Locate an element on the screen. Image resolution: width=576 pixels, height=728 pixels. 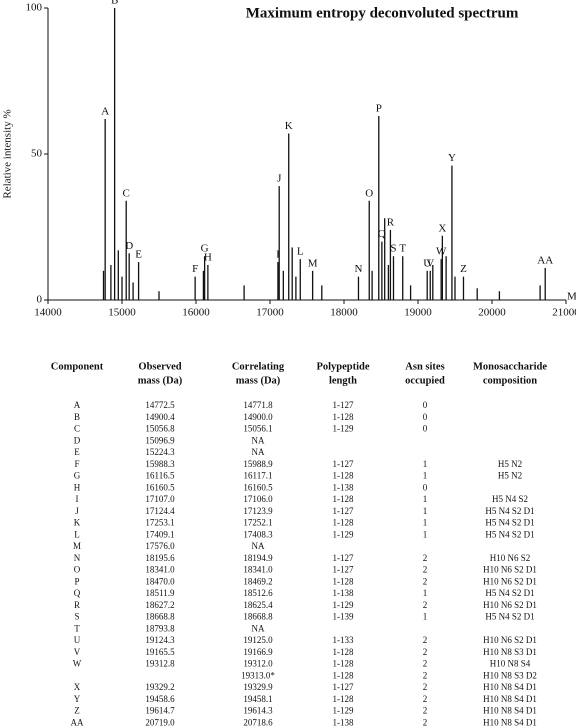
peak-label: L is located at coordinates (300, 252).